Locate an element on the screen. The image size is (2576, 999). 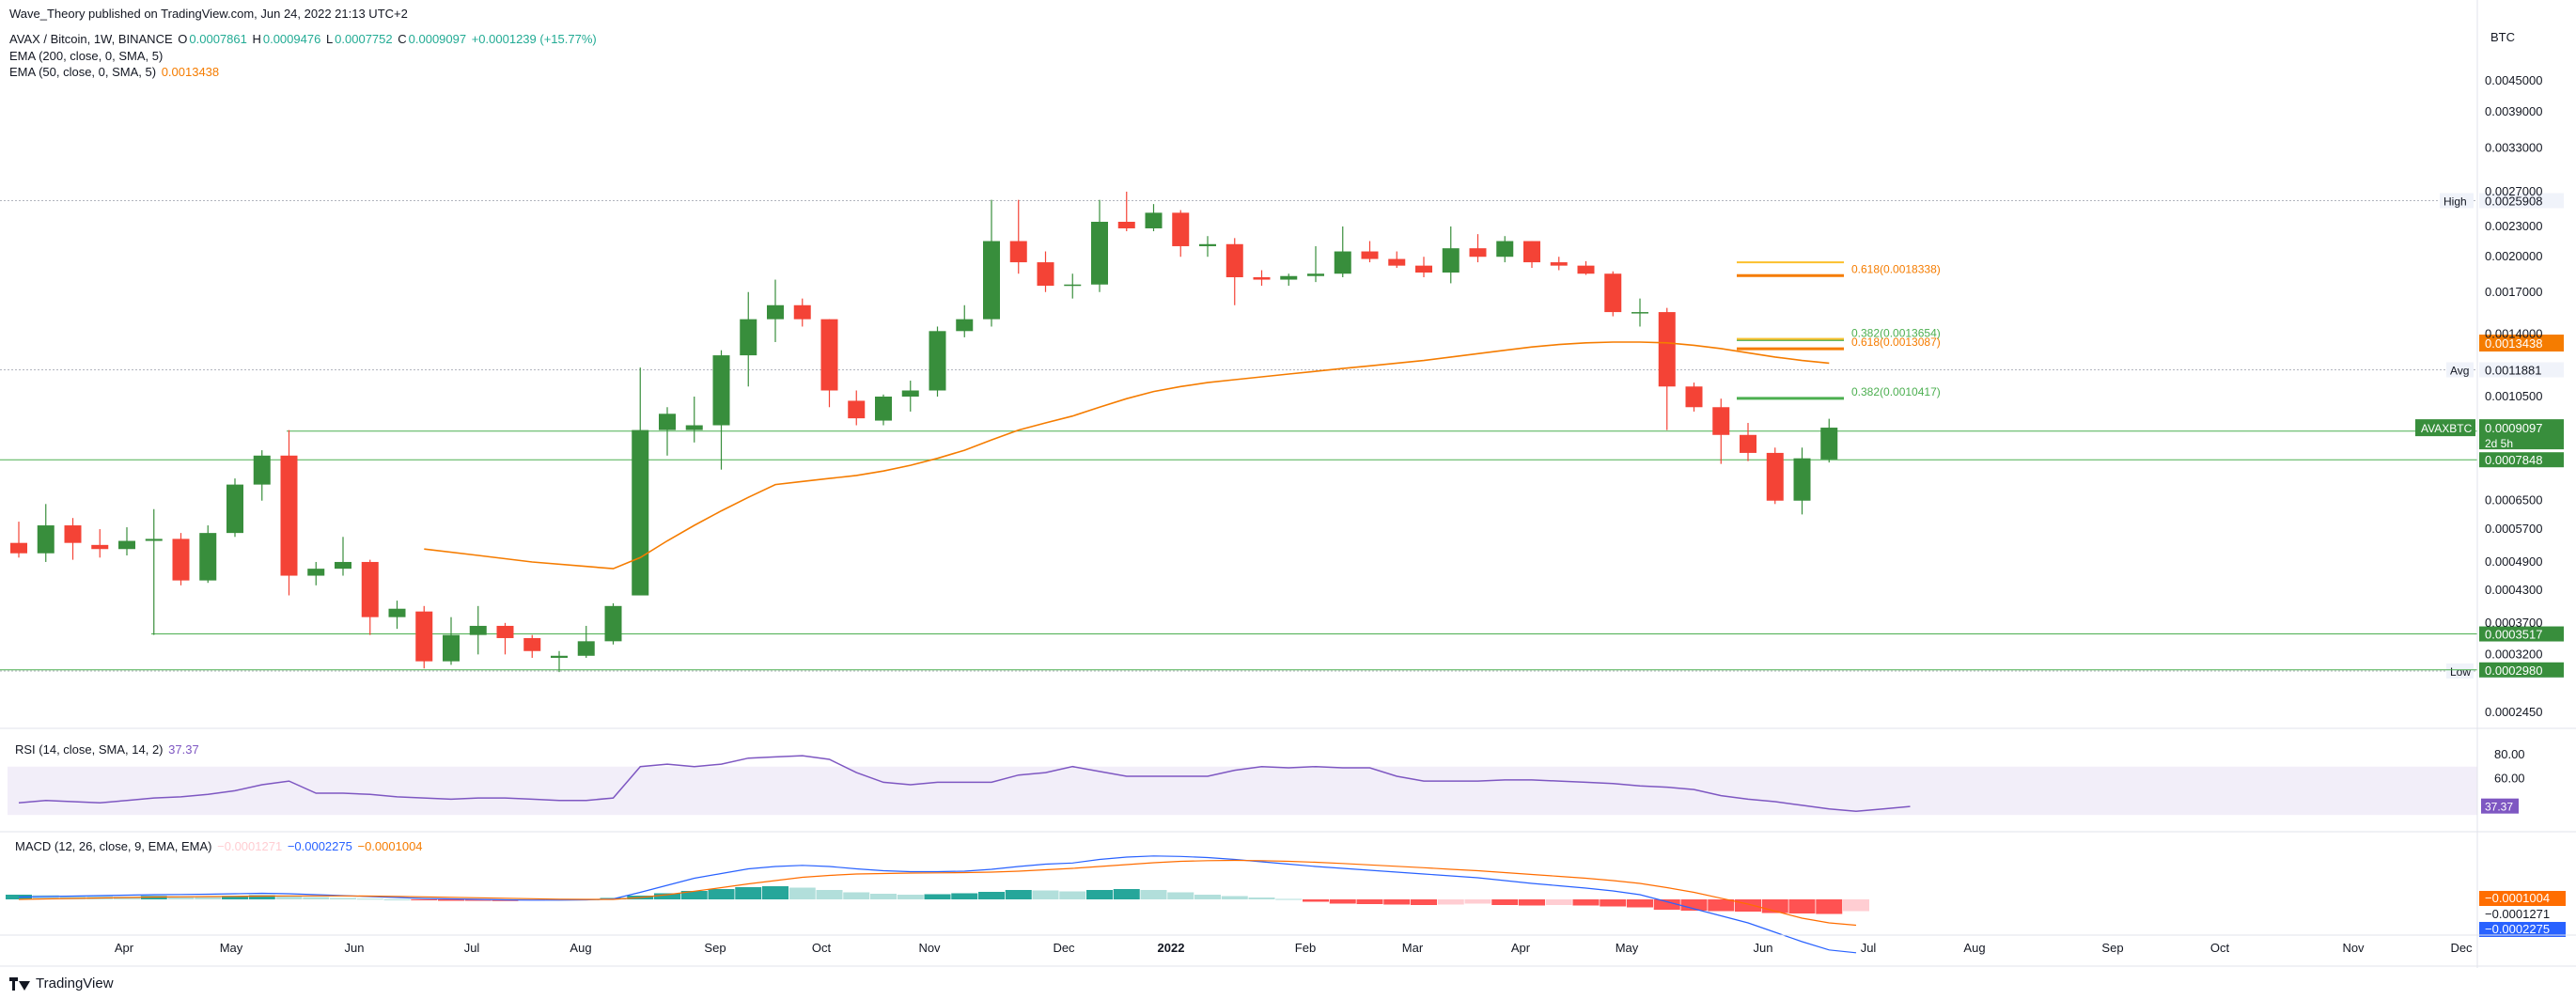
macd-hist-value: −0.0001271 is located at coordinates (250, 846).